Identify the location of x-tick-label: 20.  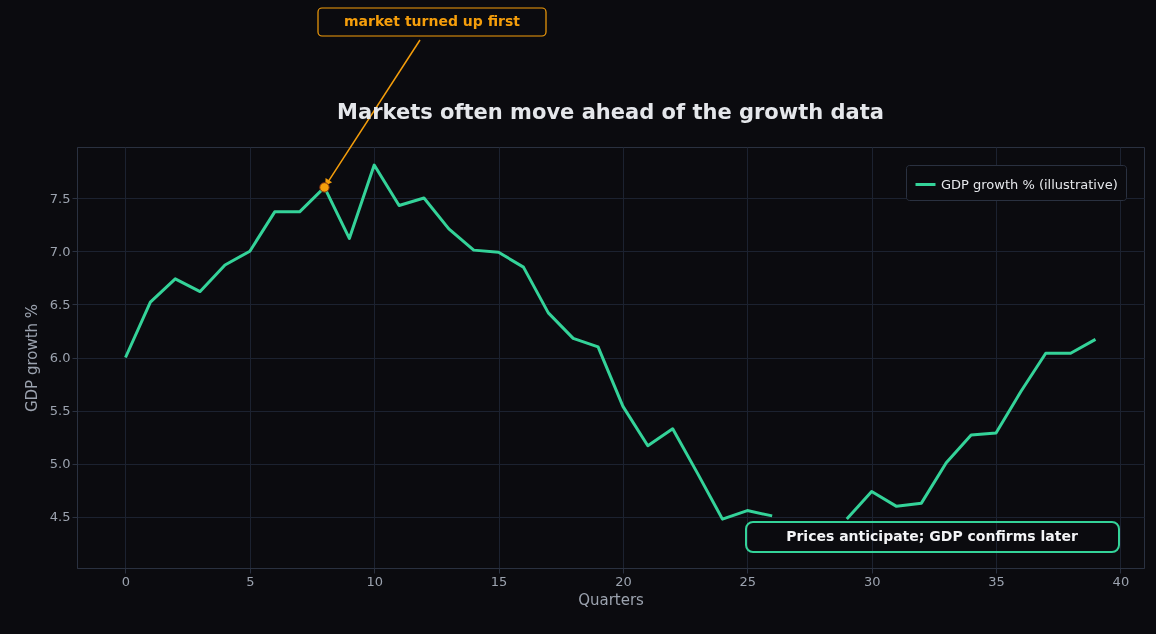
(623, 581).